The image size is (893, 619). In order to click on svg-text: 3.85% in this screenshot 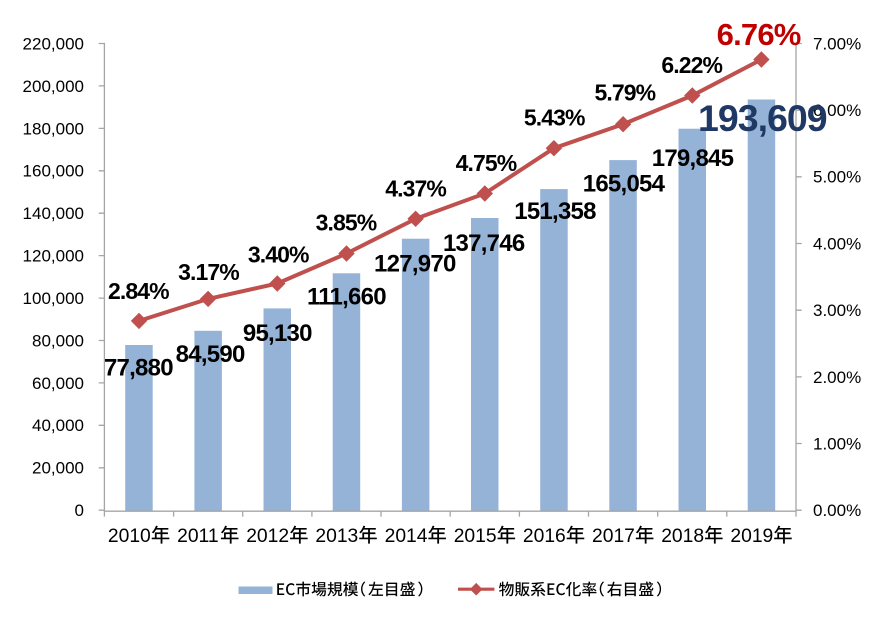, I will do `click(346, 223)`.